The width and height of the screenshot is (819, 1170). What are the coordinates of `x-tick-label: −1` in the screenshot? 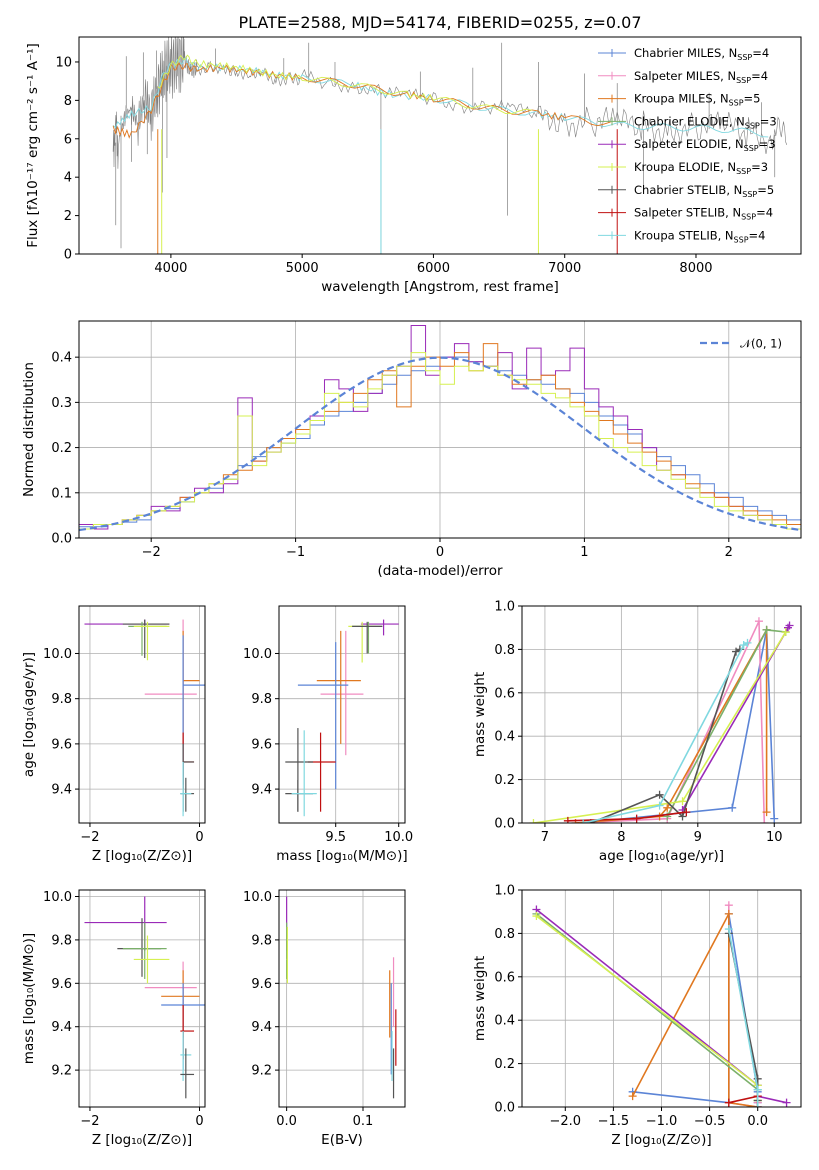 It's located at (295, 552).